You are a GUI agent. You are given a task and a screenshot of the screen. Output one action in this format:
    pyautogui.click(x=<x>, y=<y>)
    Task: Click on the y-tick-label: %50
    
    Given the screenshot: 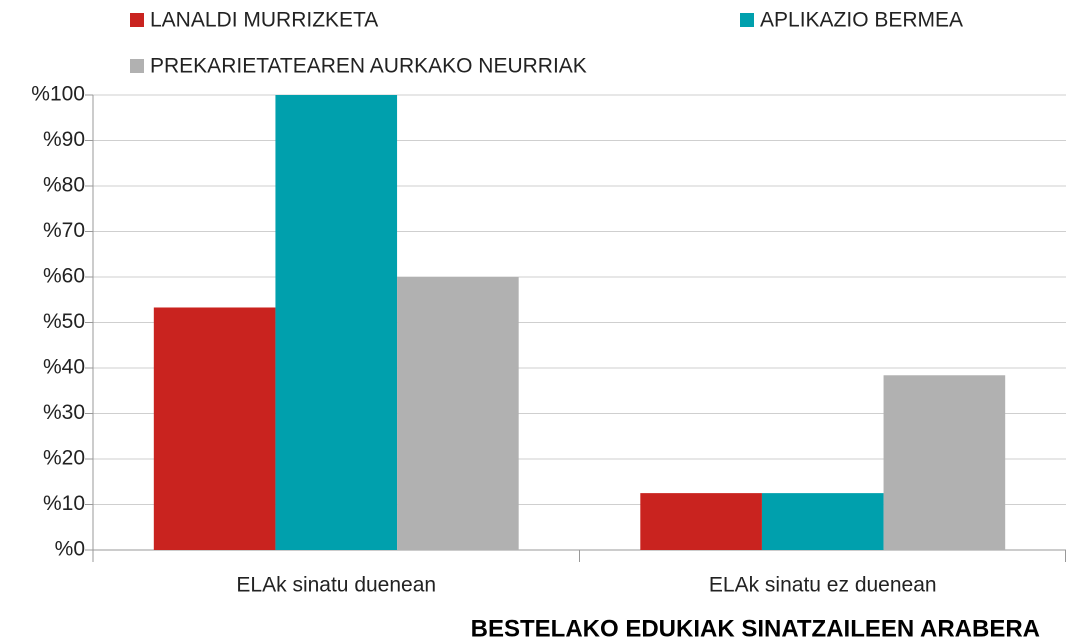 What is the action you would take?
    pyautogui.click(x=64, y=321)
    